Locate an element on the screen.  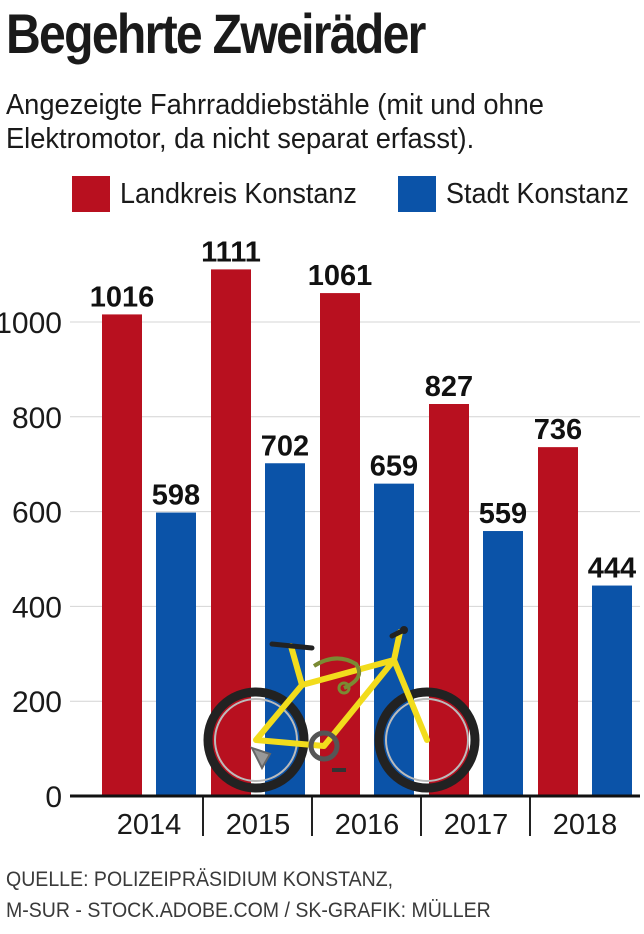
x-tick-label: 2018 is located at coordinates (585, 825).